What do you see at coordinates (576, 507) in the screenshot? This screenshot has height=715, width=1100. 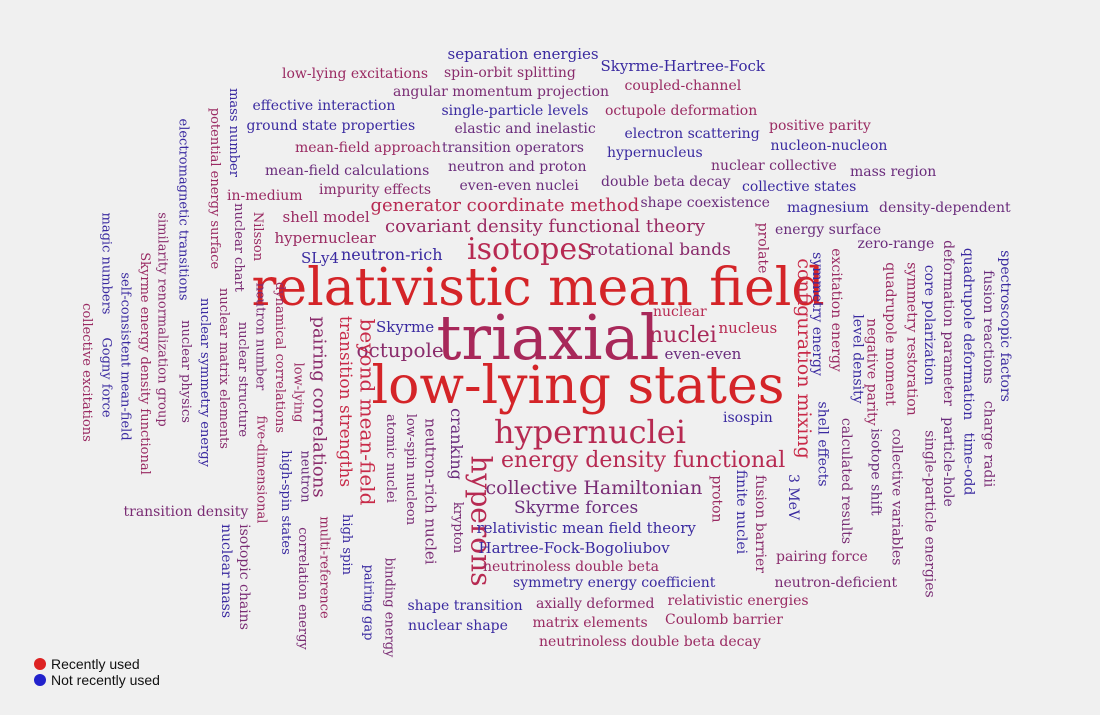 I see `keyword-18: Skyrme forces` at bounding box center [576, 507].